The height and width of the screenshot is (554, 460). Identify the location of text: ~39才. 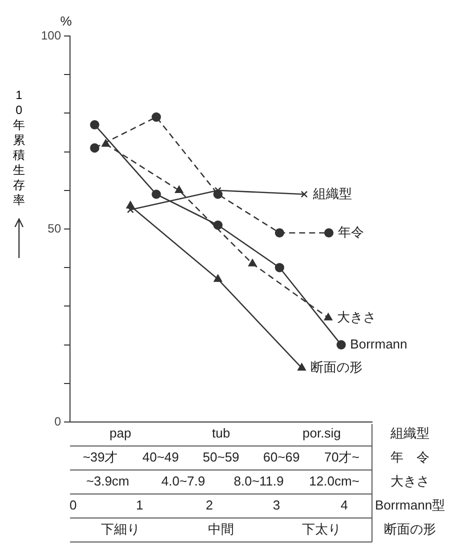
(100, 457).